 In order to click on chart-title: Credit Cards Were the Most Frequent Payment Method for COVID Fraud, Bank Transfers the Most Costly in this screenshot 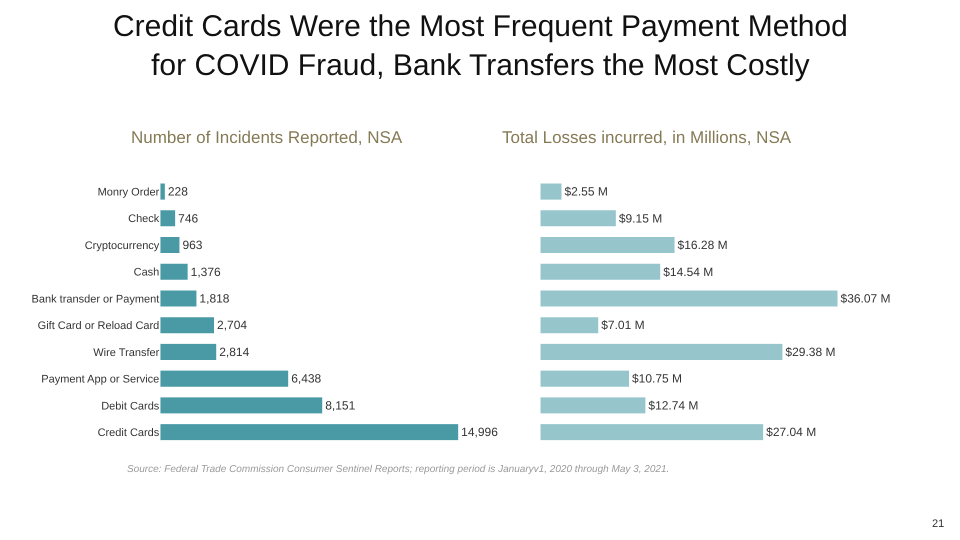, I will do `click(480, 46)`.